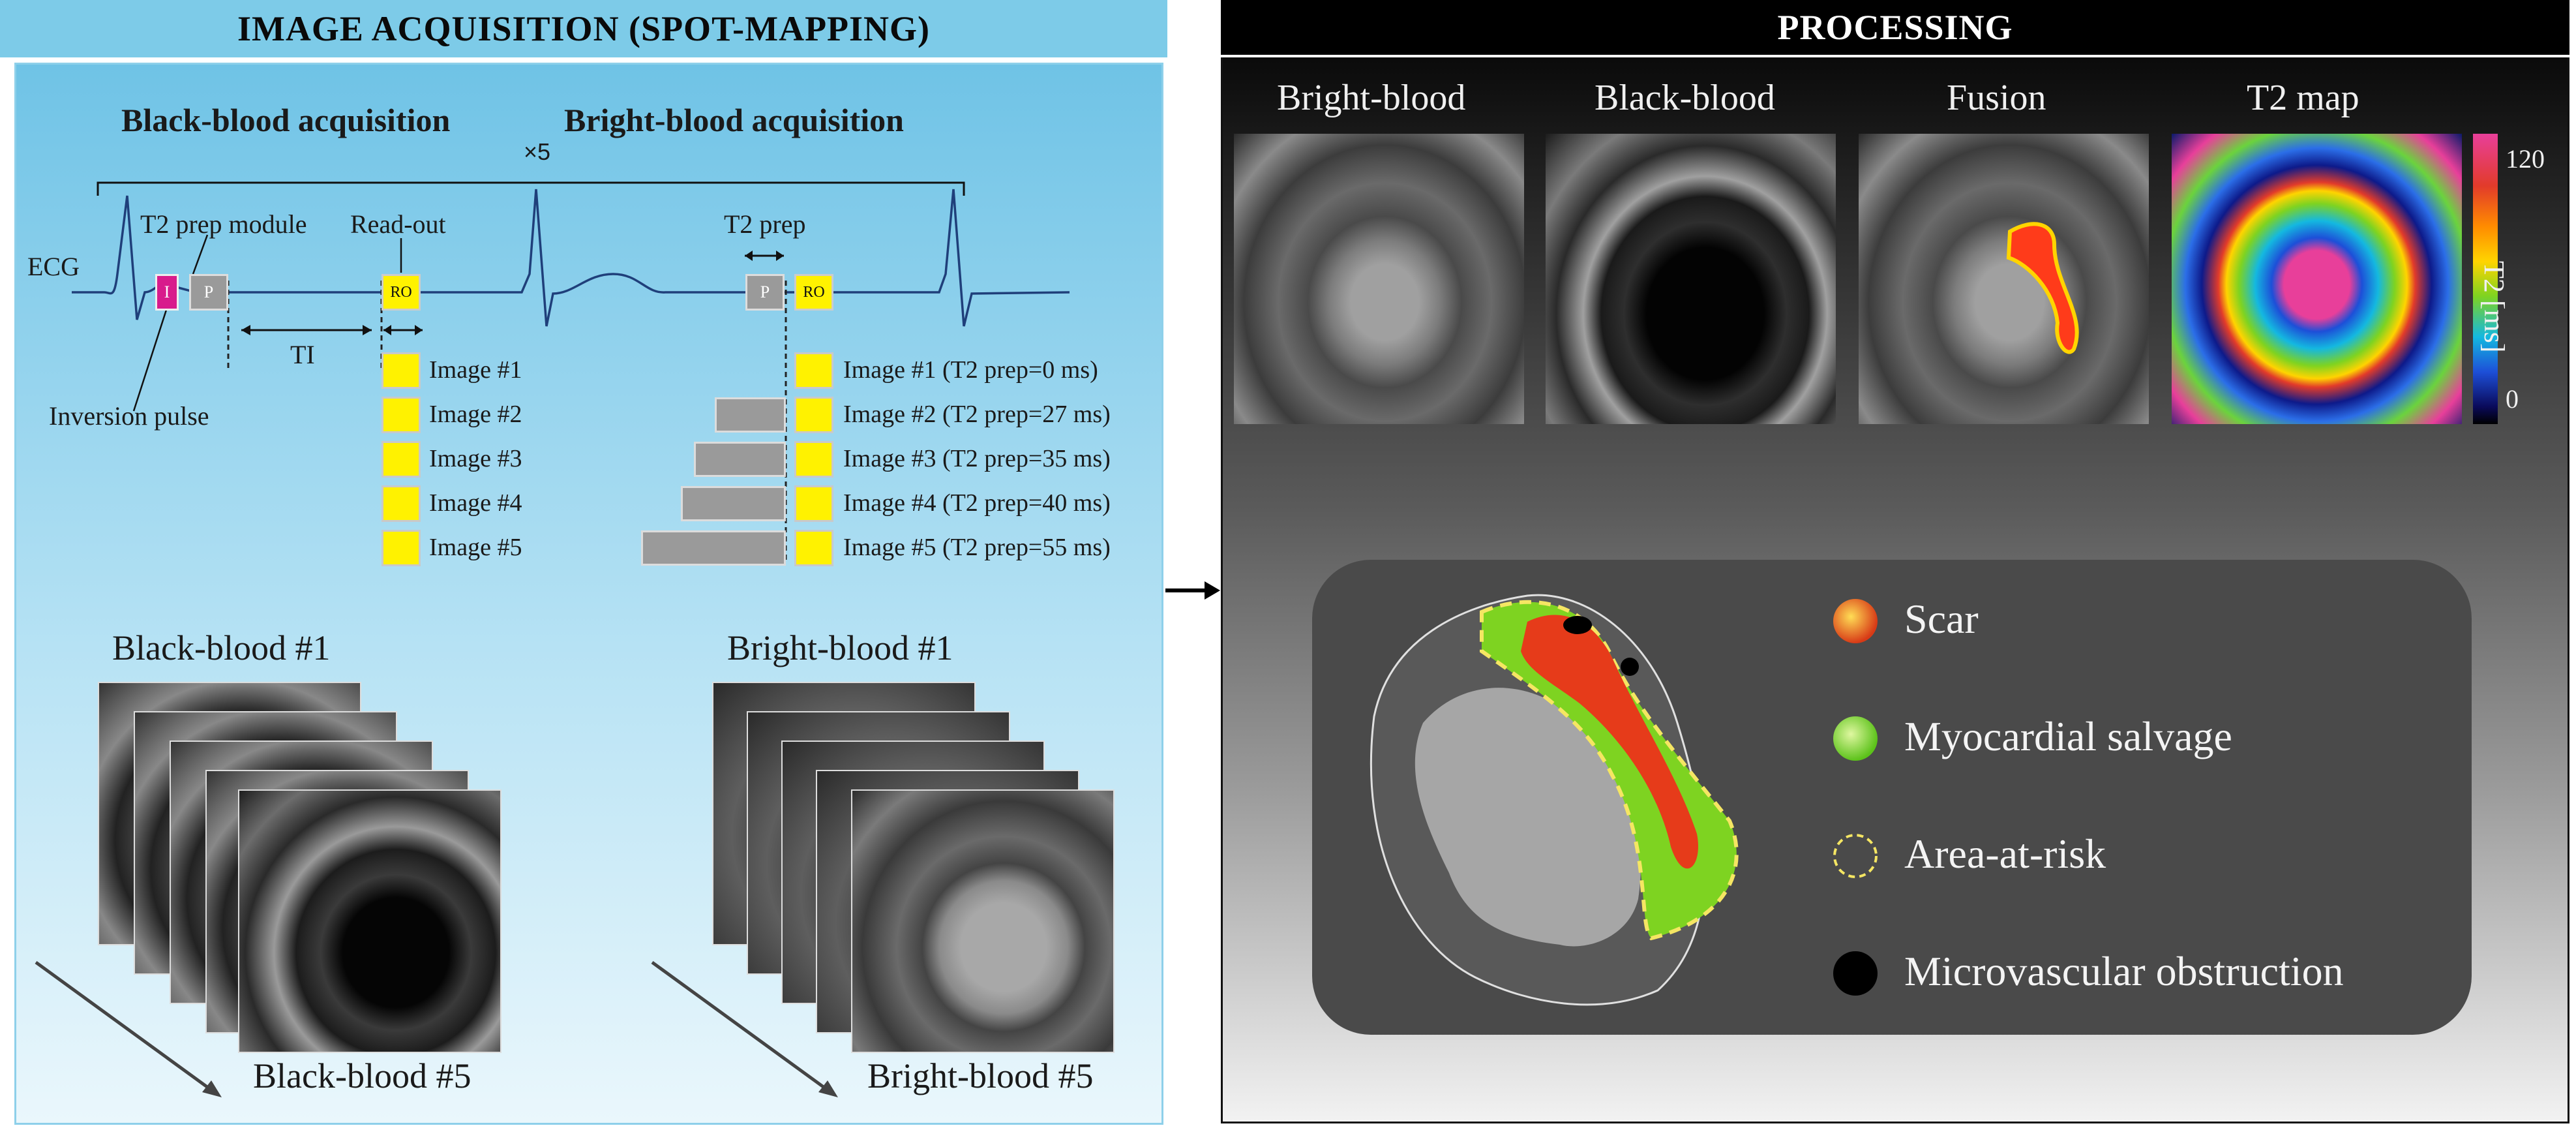 The height and width of the screenshot is (1130, 2576). I want to click on connecting-arrow, so click(1192, 590).